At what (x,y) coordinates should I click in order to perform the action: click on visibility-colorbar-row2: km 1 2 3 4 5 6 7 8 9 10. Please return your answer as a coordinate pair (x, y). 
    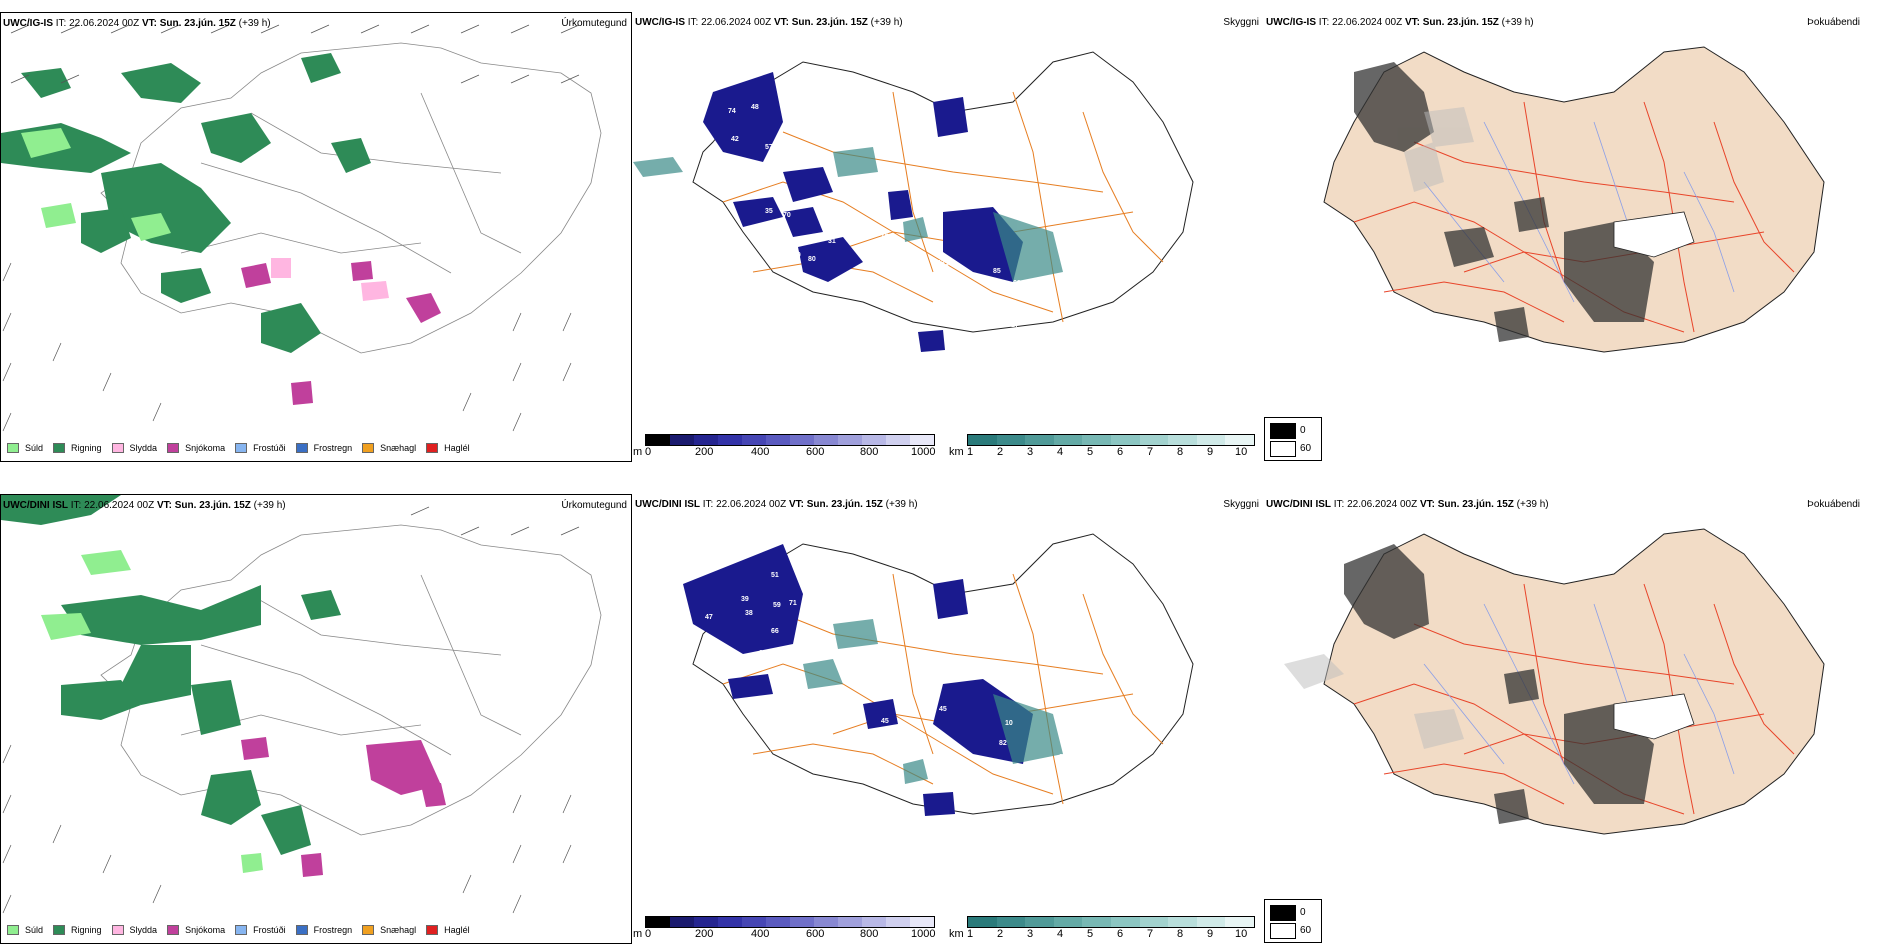
    Looking at the image, I should click on (1103, 929).